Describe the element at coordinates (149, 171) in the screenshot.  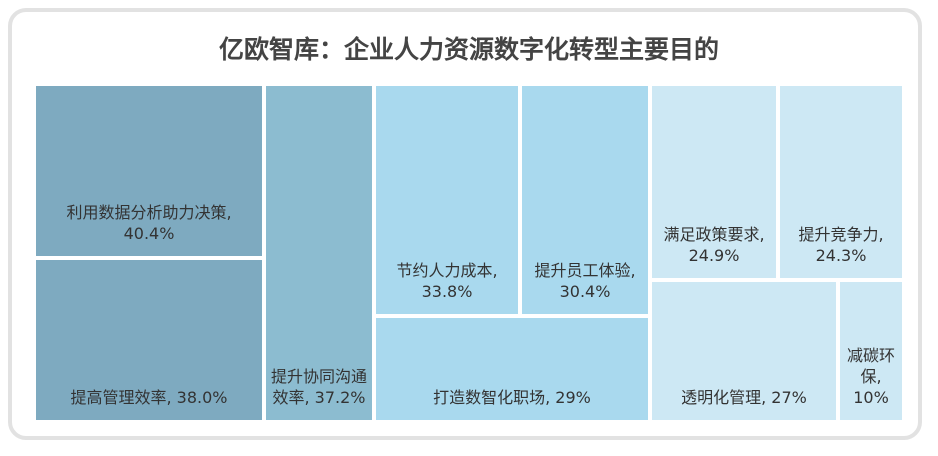
I see `treemap-cell: 利用数据分析助力决策, 40.4%` at that location.